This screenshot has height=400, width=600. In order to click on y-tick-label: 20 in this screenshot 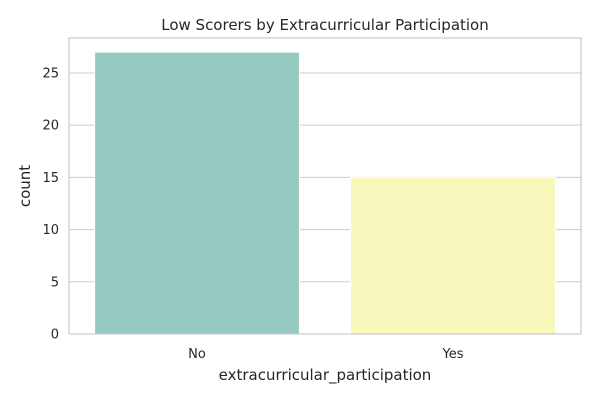, I will do `click(50, 126)`.